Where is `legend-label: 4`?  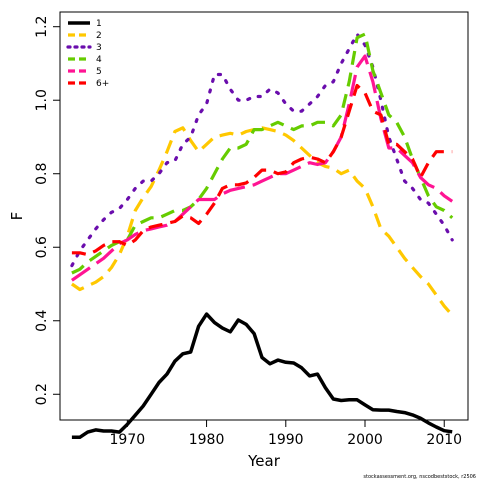 legend-label: 4 is located at coordinates (99, 60).